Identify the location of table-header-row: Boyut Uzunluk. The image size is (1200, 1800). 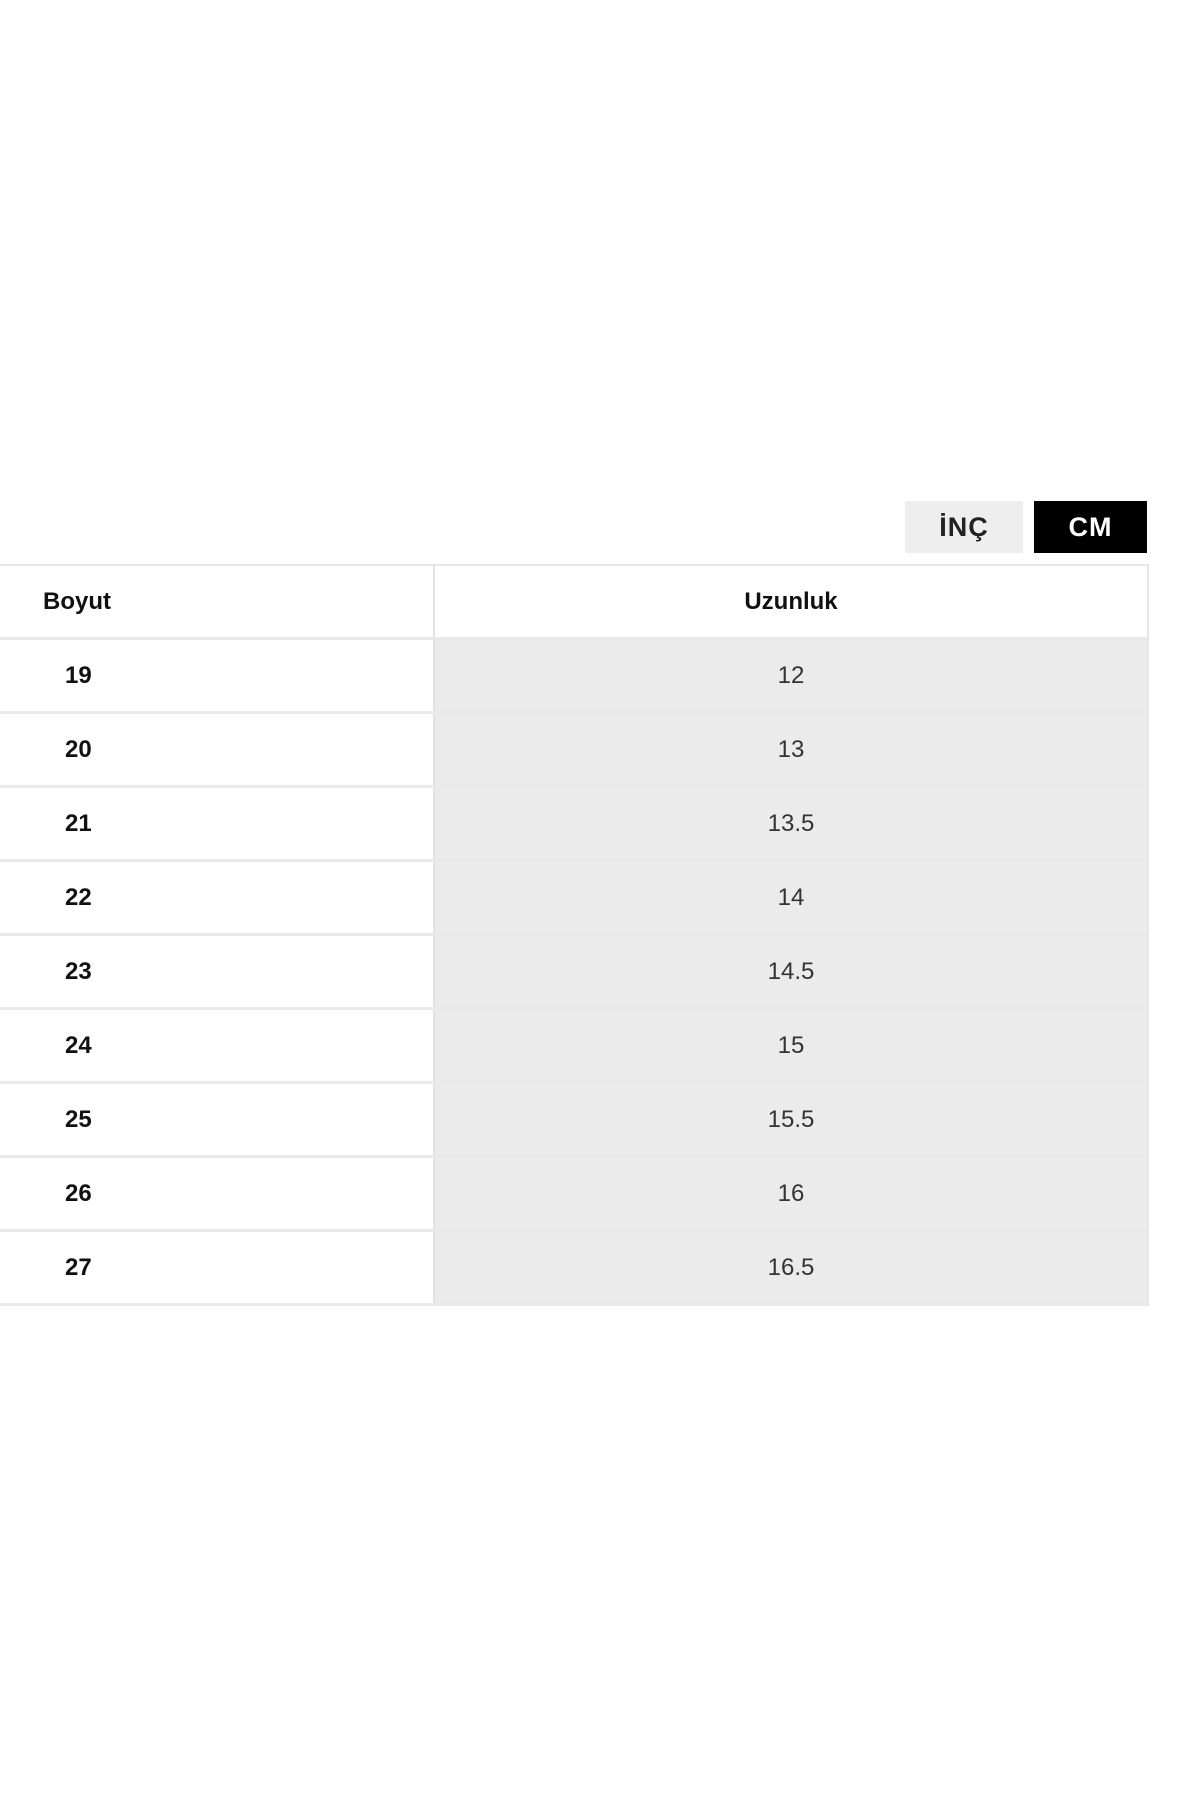
(573, 603).